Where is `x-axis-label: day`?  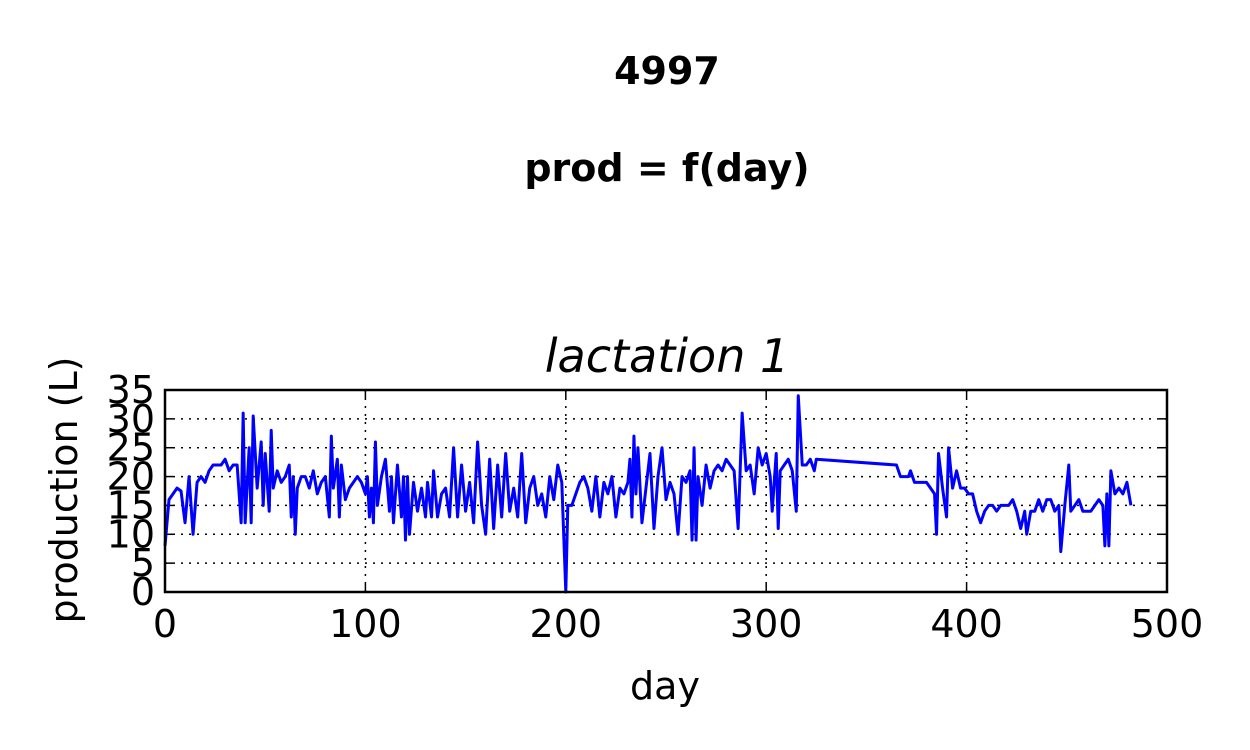
x-axis-label: day is located at coordinates (665, 686).